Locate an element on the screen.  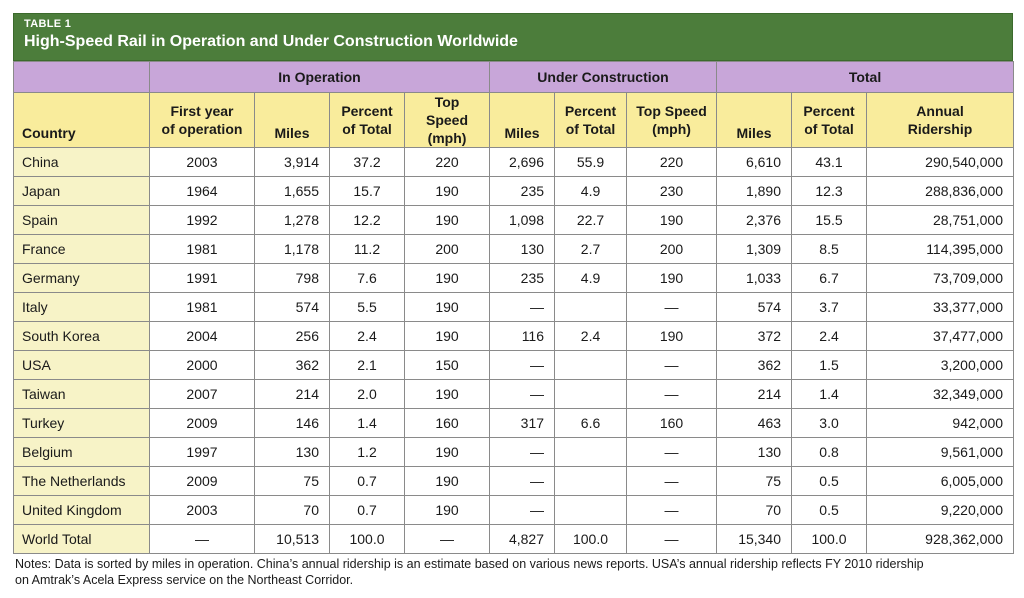
cell-ridership: 114,395,000 is located at coordinates (940, 249).